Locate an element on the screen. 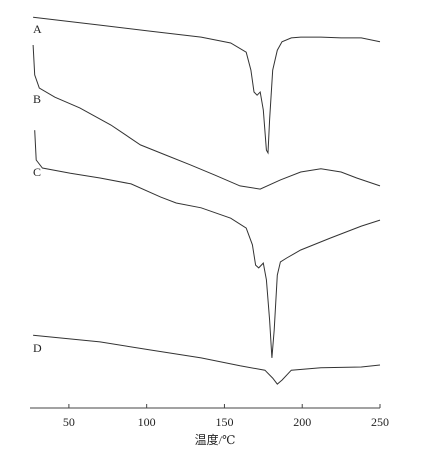  series-label: B is located at coordinates (37, 99).